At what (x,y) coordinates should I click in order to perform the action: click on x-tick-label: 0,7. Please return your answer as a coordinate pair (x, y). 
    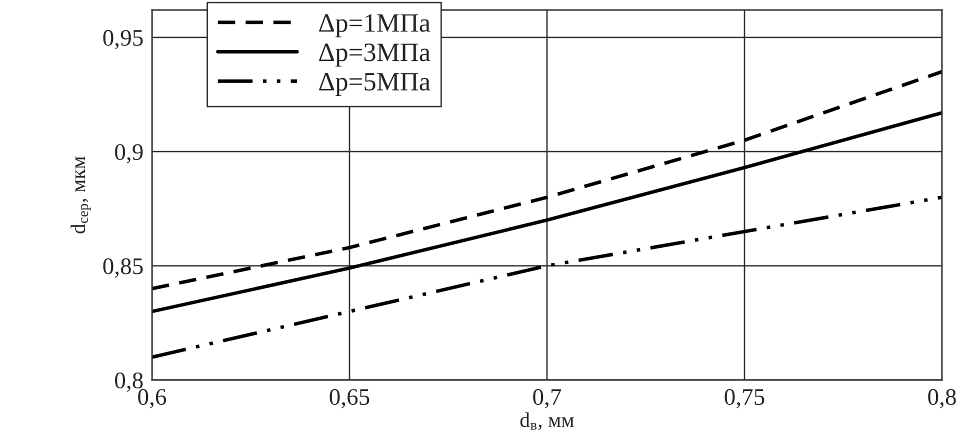
    Looking at the image, I should click on (547, 398).